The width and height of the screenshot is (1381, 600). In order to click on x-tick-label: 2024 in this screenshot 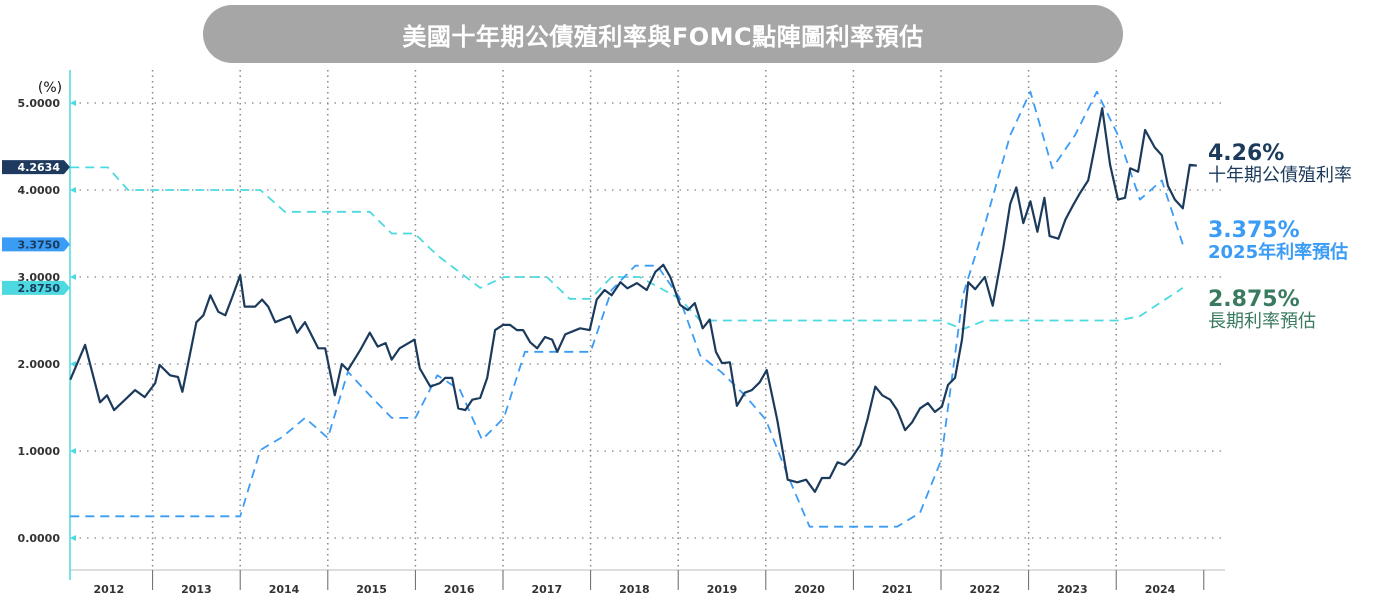, I will do `click(1160, 589)`.